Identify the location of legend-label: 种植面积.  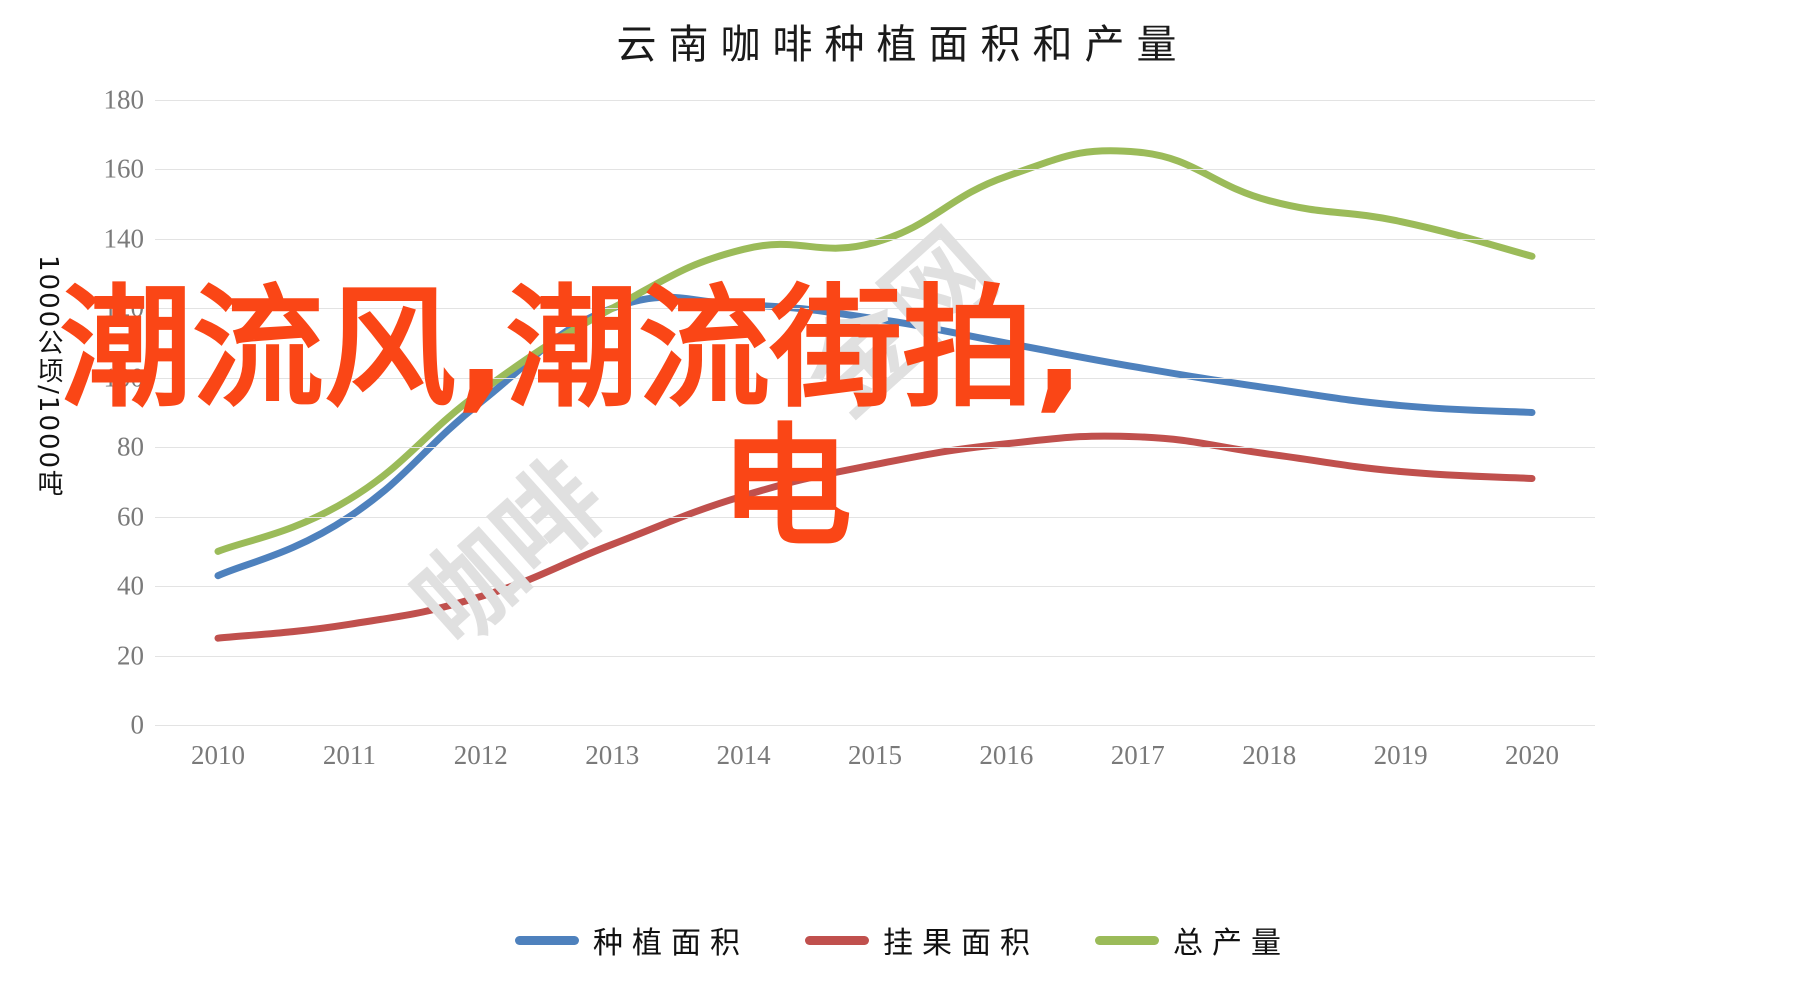
(671, 943).